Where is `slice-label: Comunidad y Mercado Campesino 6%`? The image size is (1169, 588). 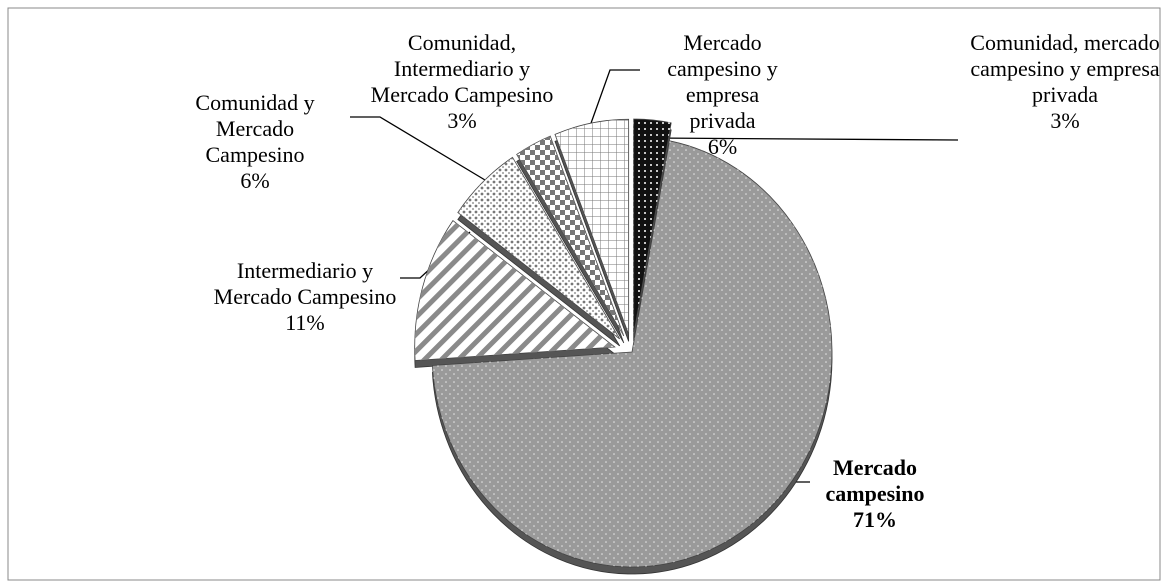 slice-label: Comunidad y Mercado Campesino 6% is located at coordinates (255, 142).